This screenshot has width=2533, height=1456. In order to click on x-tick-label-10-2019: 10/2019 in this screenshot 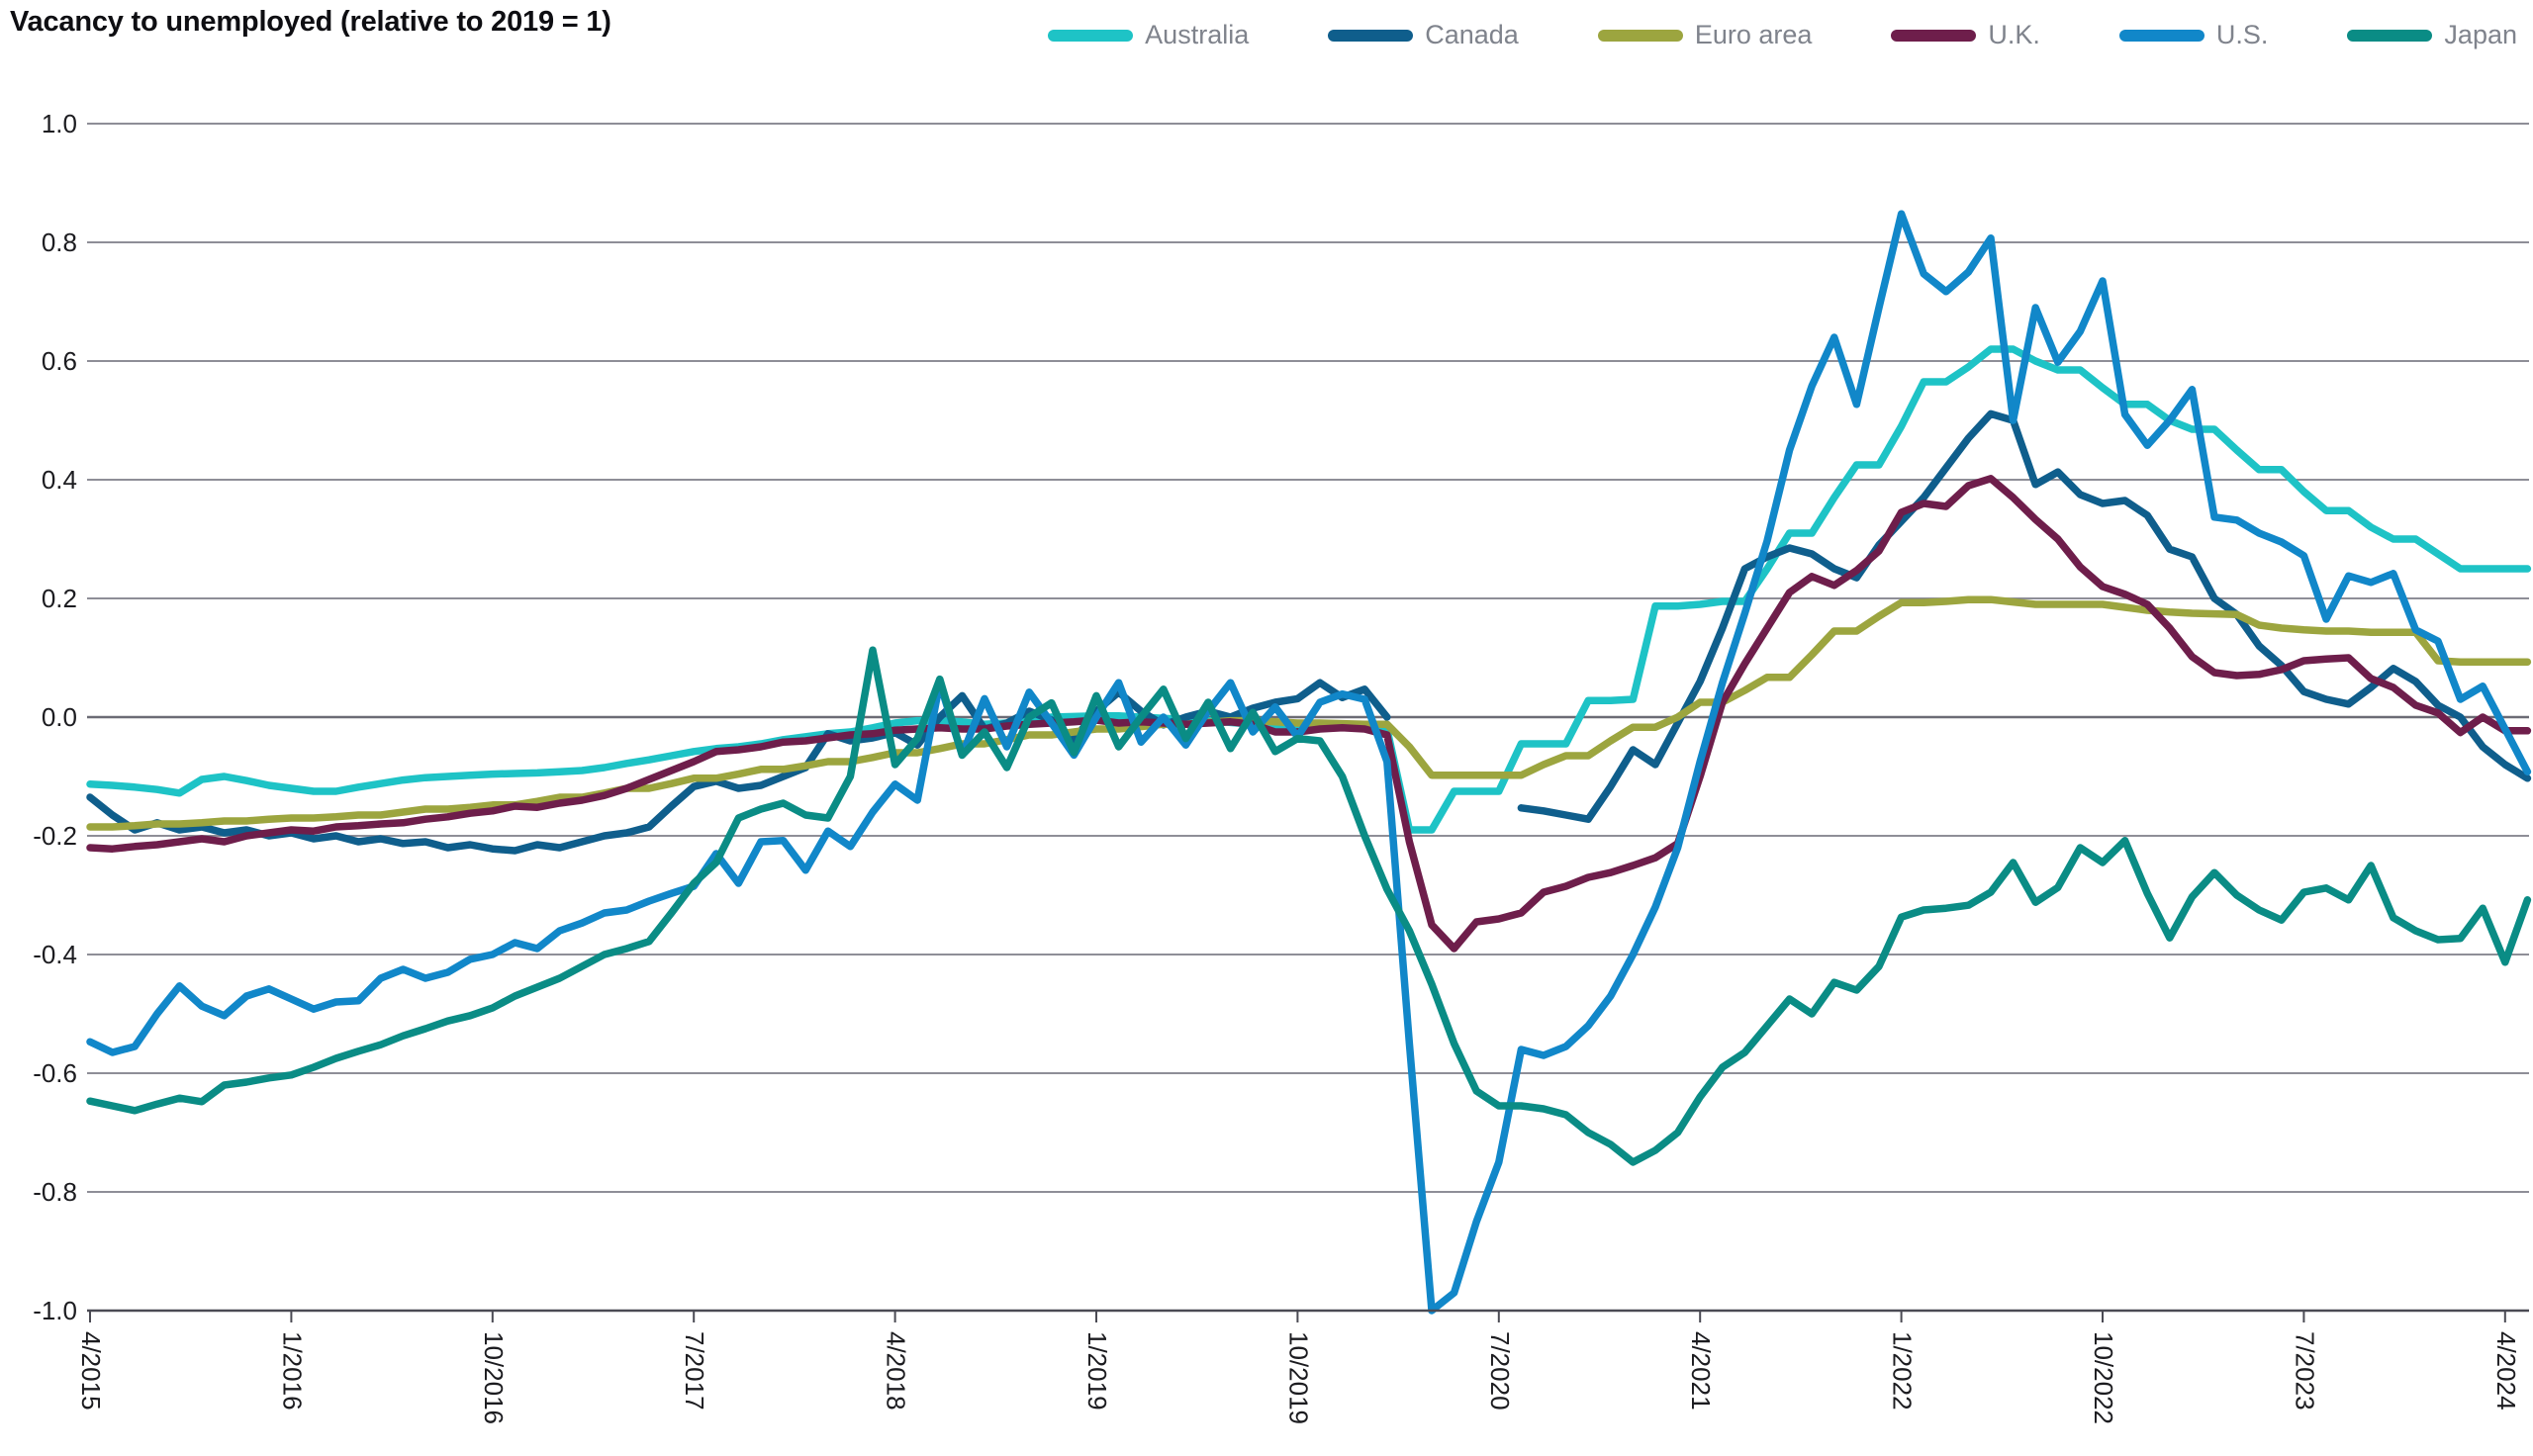, I will do `click(1298, 1377)`.